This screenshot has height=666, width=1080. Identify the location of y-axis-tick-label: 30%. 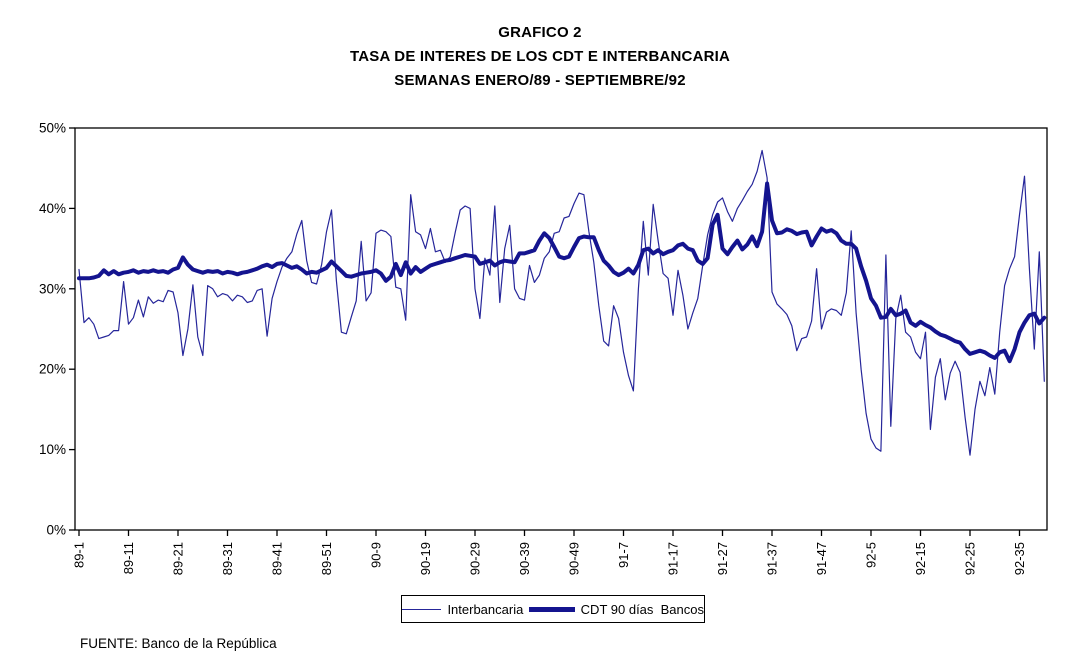
(52, 288).